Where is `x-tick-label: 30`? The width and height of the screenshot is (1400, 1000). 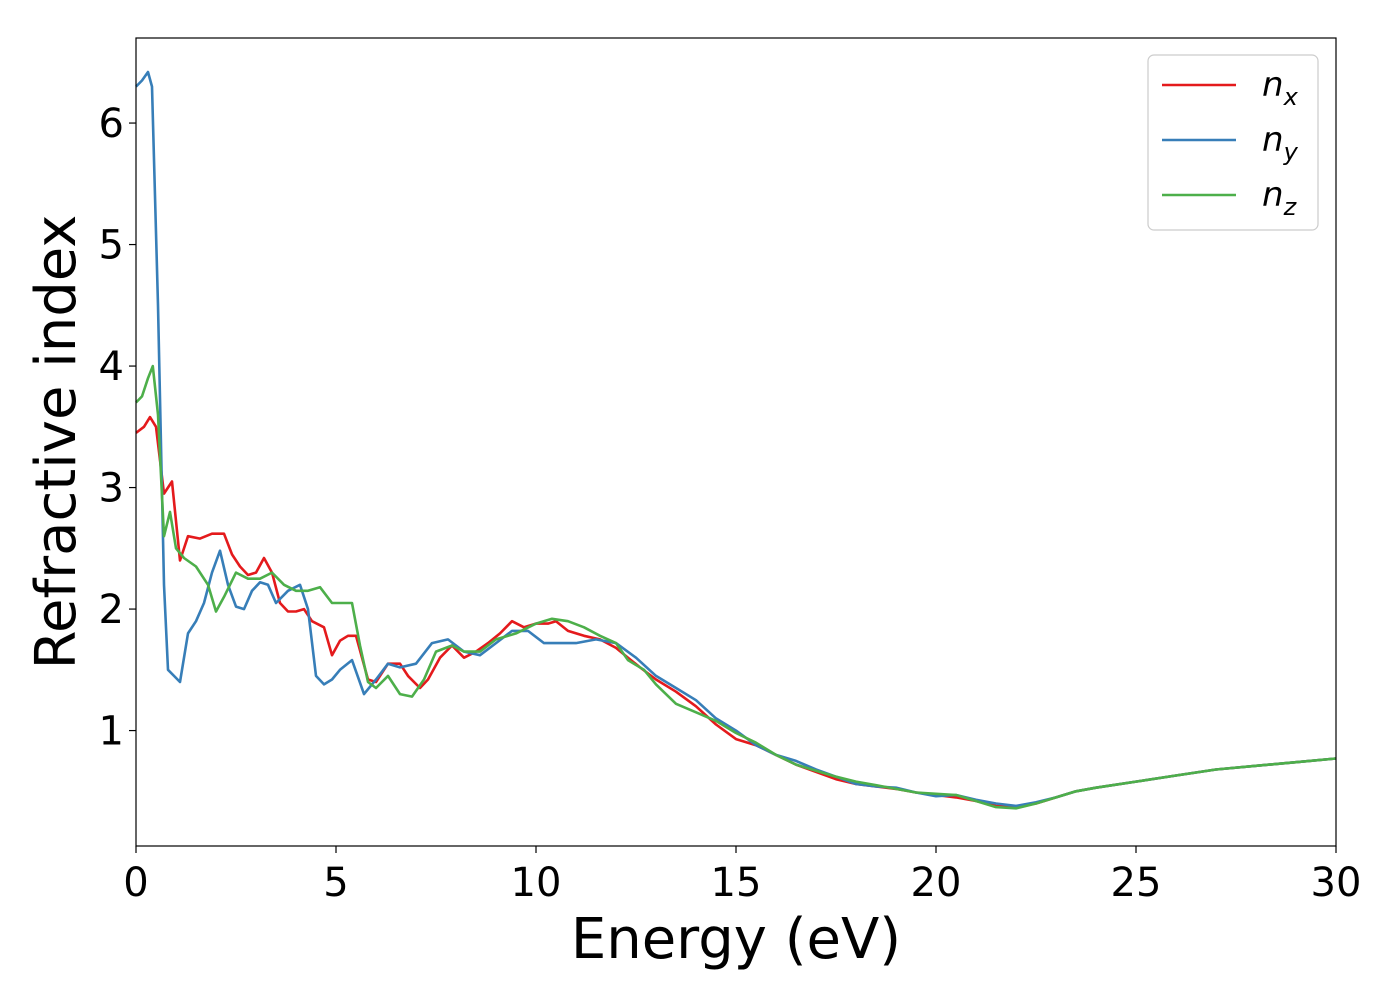 x-tick-label: 30 is located at coordinates (1336, 883).